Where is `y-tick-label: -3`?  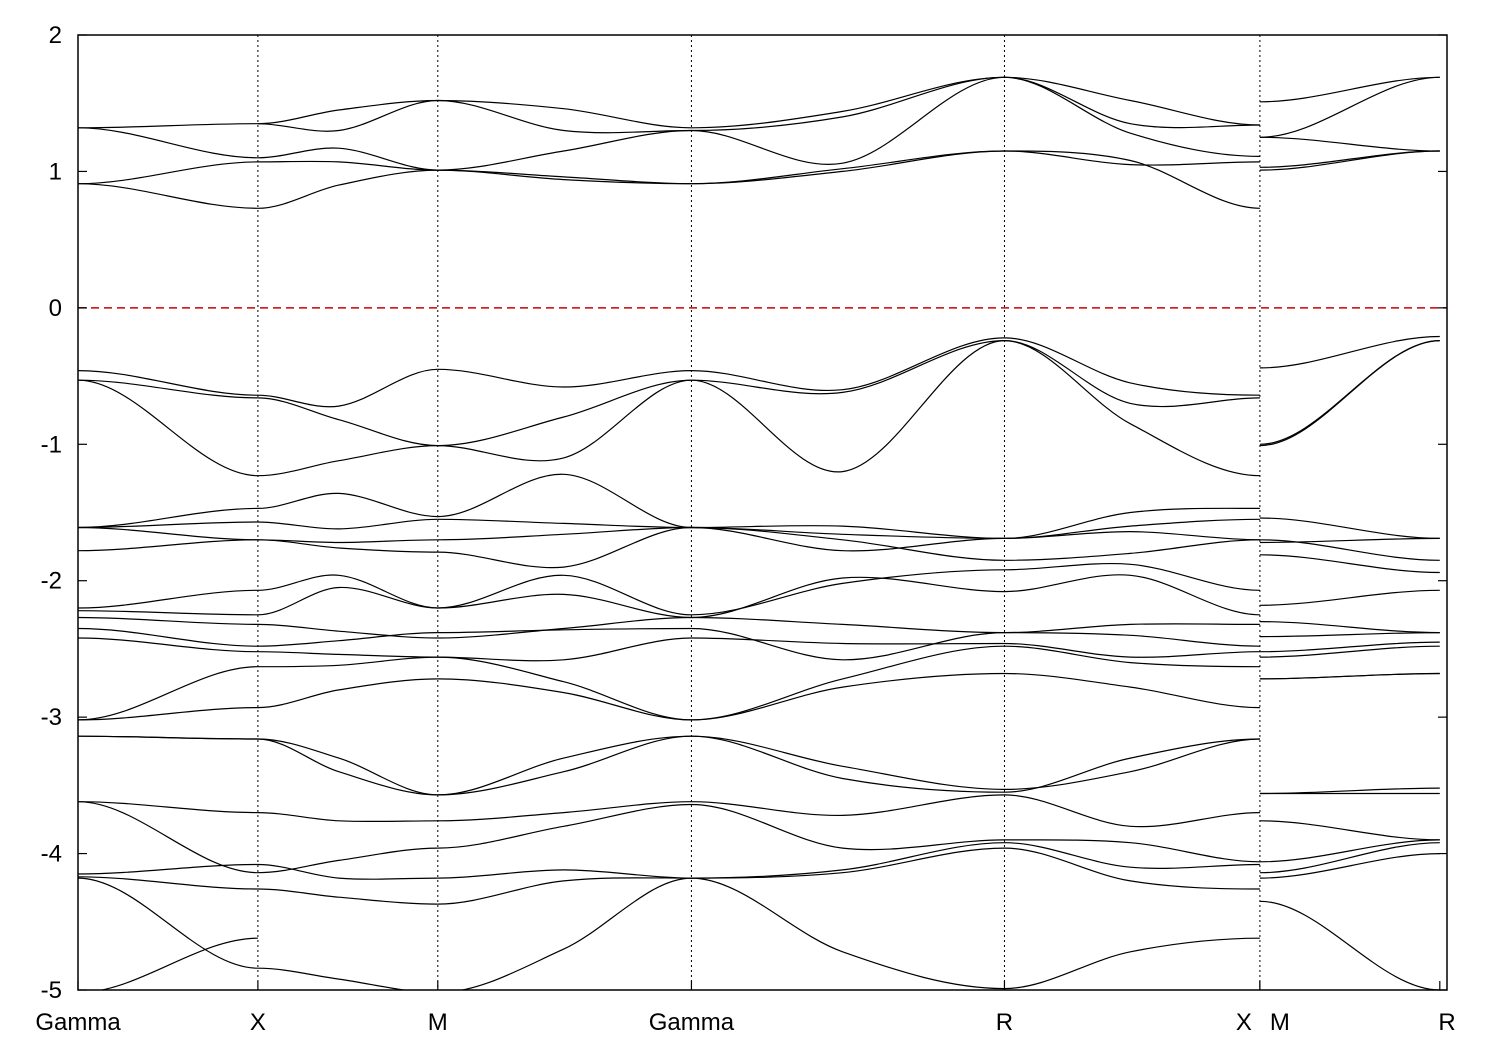
y-tick-label: -3 is located at coordinates (51, 717).